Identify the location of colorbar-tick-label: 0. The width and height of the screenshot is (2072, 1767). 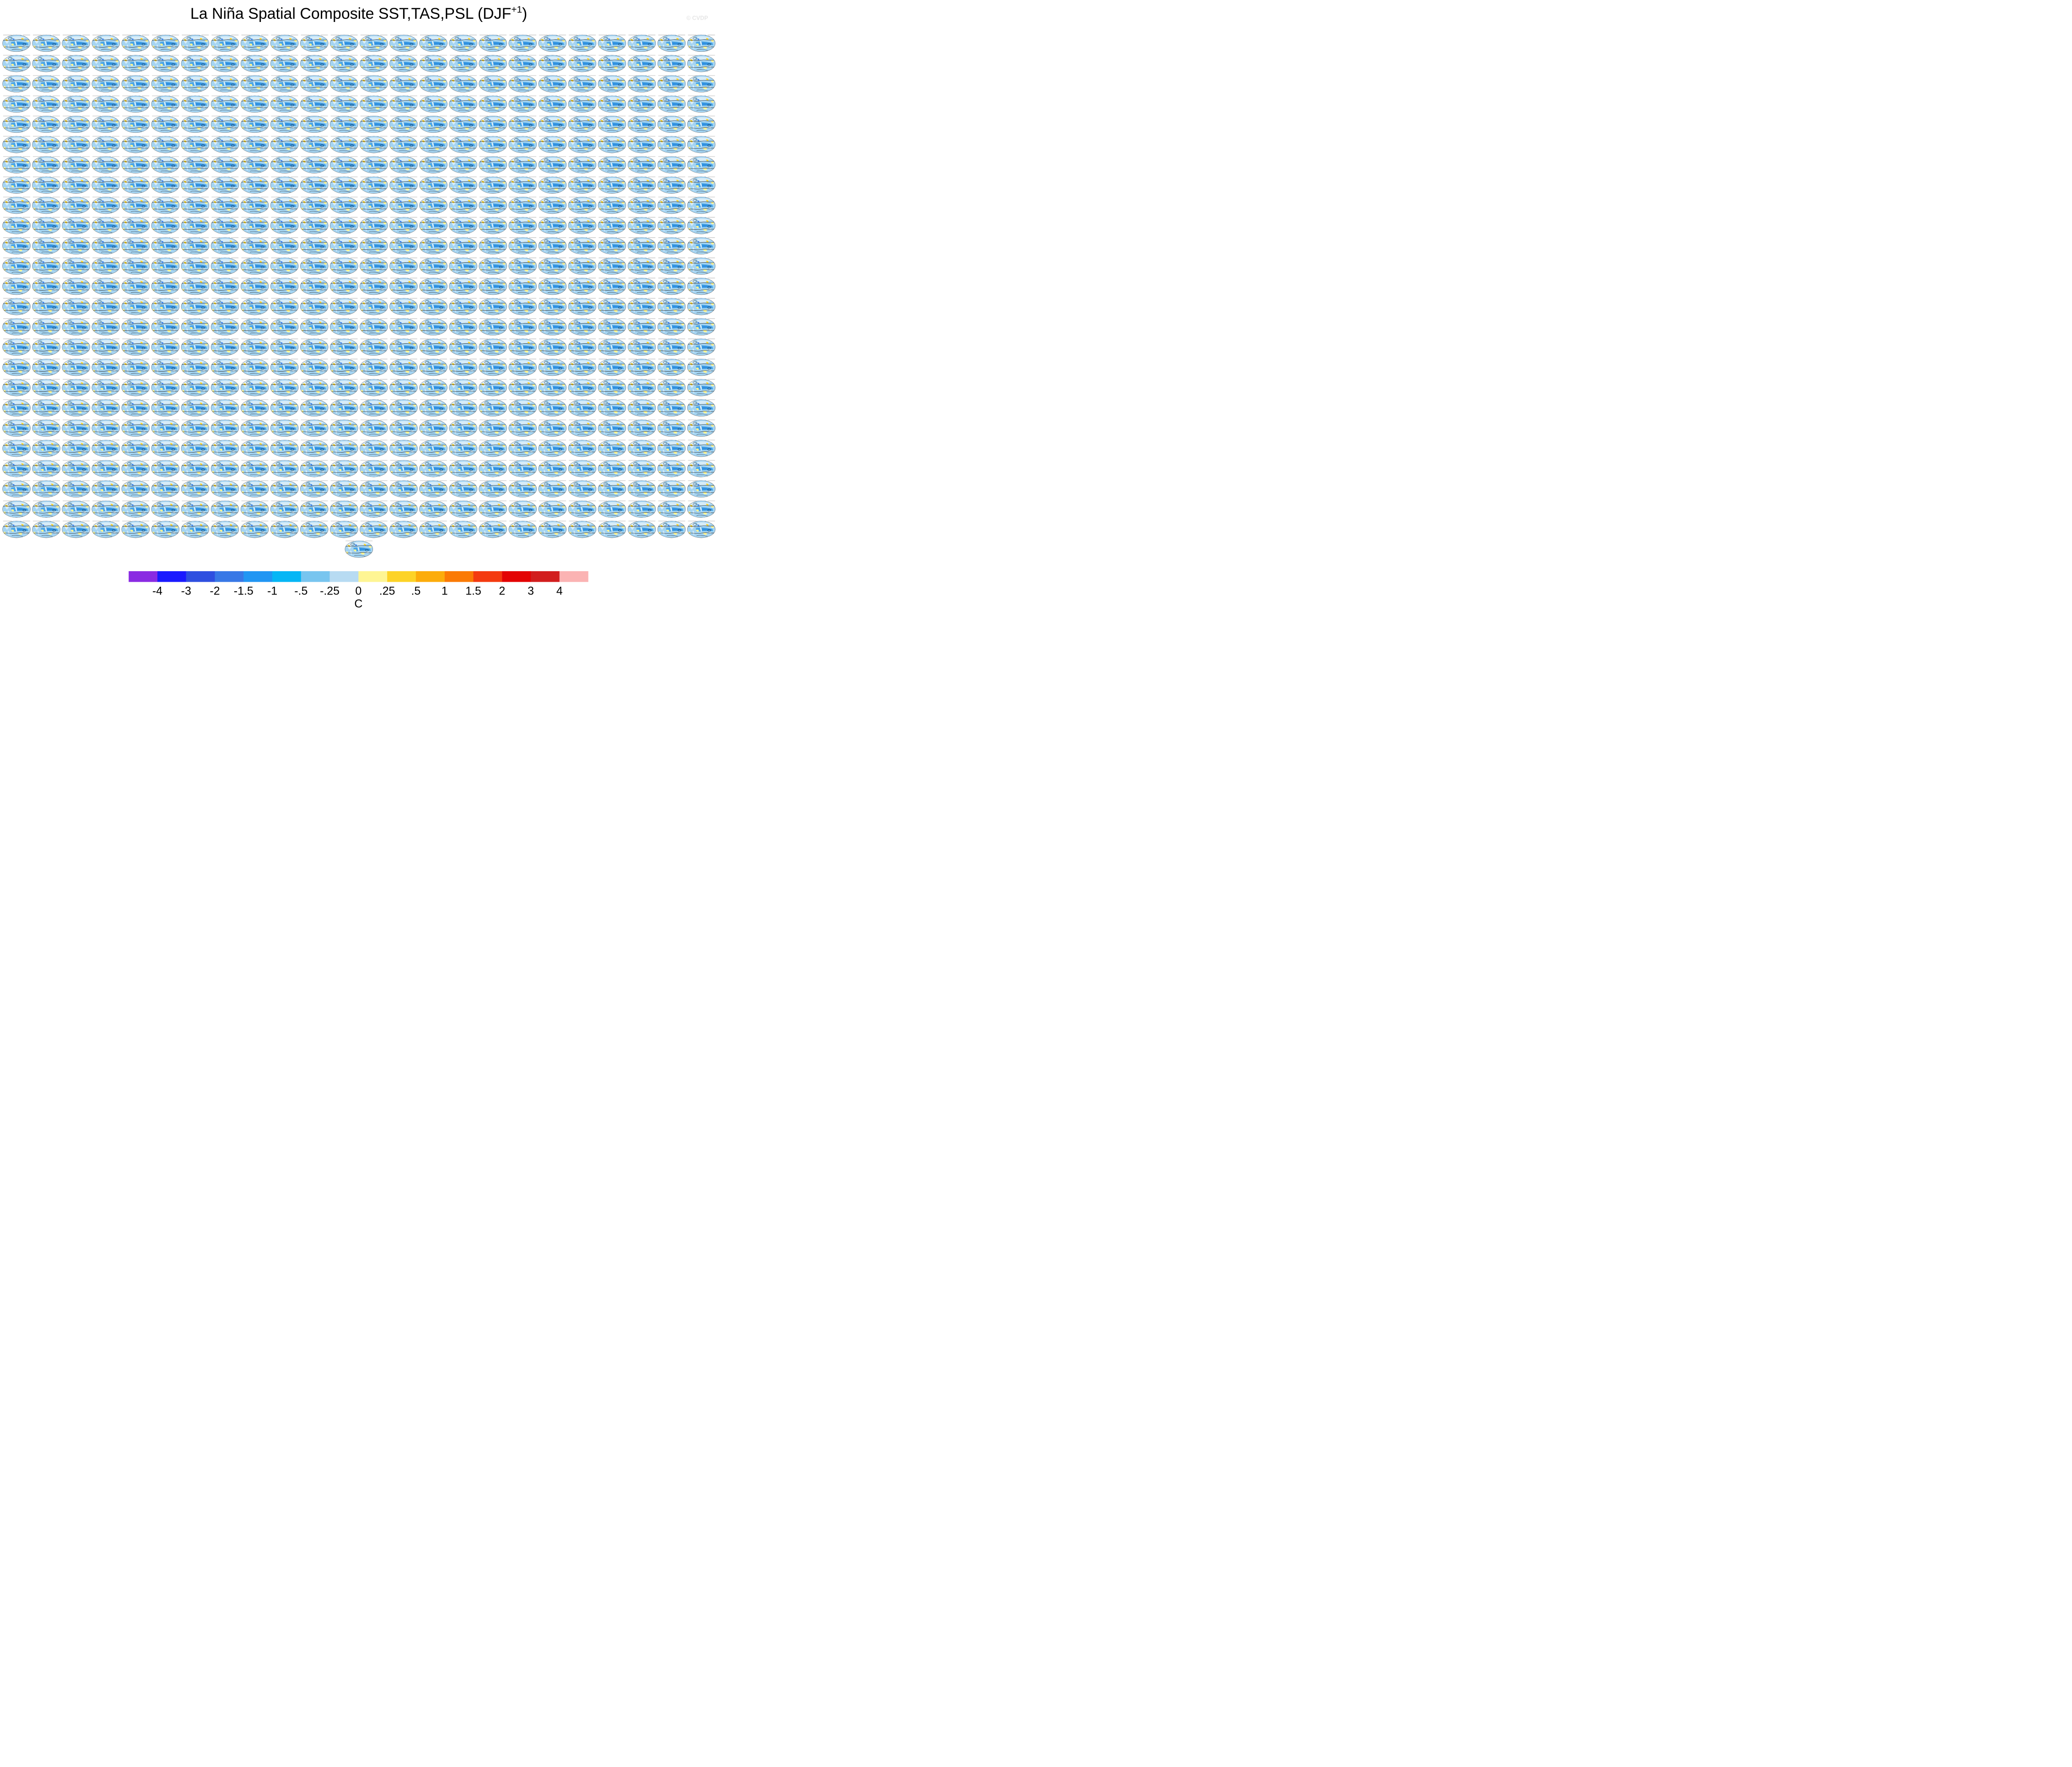
(358, 590).